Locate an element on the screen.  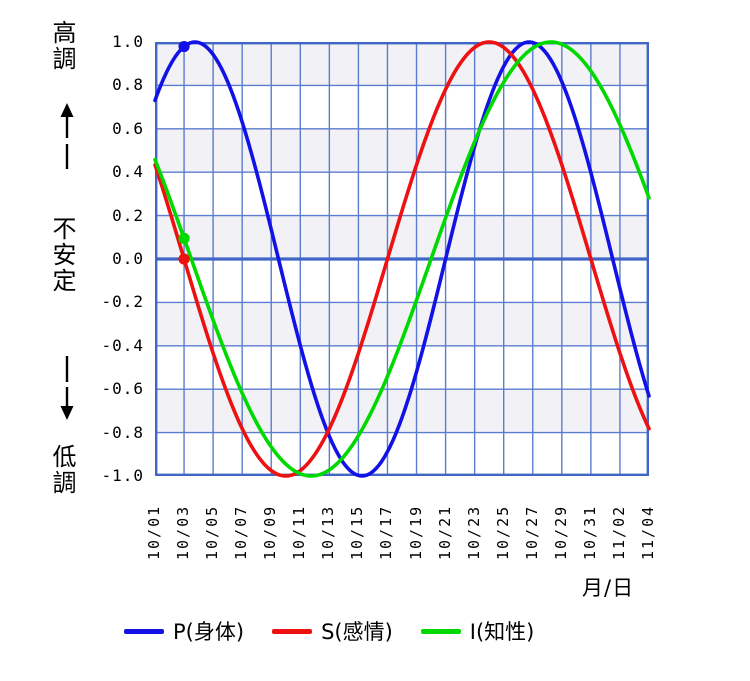
legend: P(身体) S(感情) I(知性) is located at coordinates (329, 631).